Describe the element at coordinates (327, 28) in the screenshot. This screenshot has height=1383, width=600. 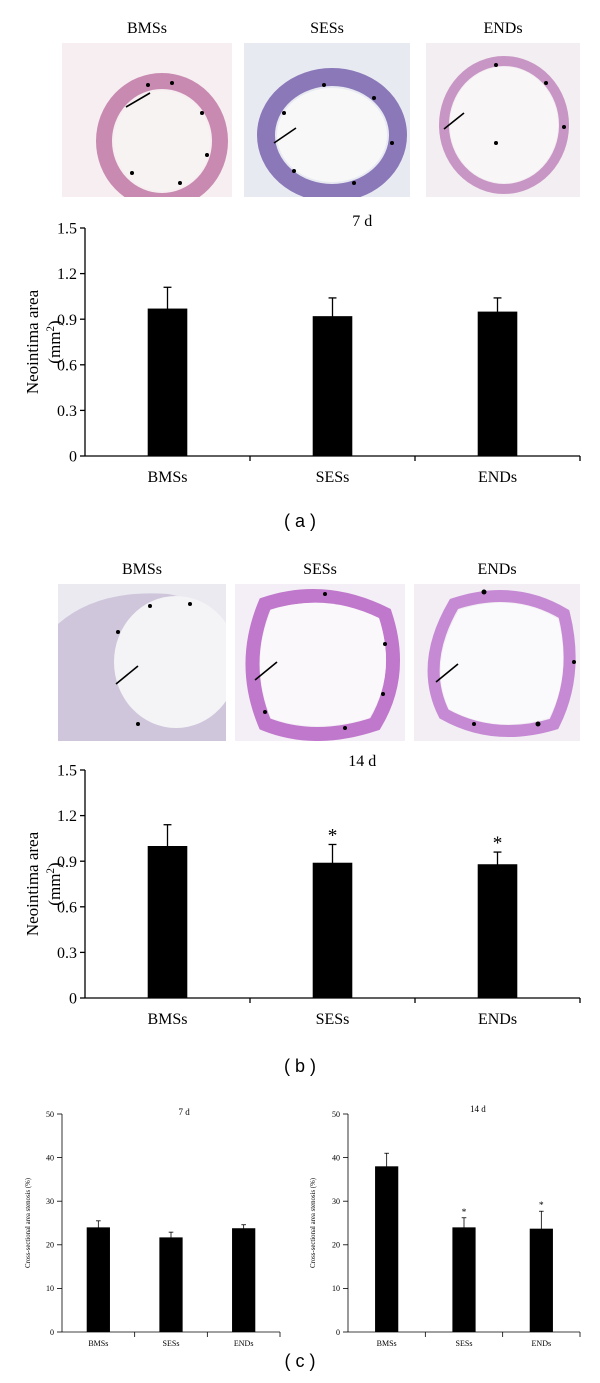
I see `photo-label-a-sess: SESs` at that location.